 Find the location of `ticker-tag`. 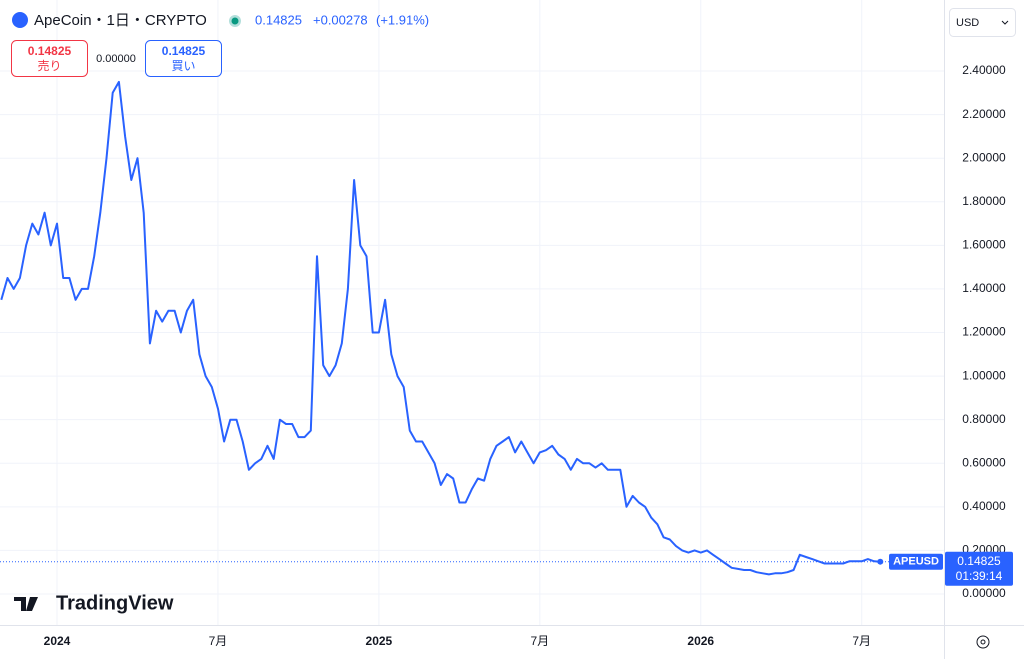

ticker-tag is located at coordinates (916, 561).